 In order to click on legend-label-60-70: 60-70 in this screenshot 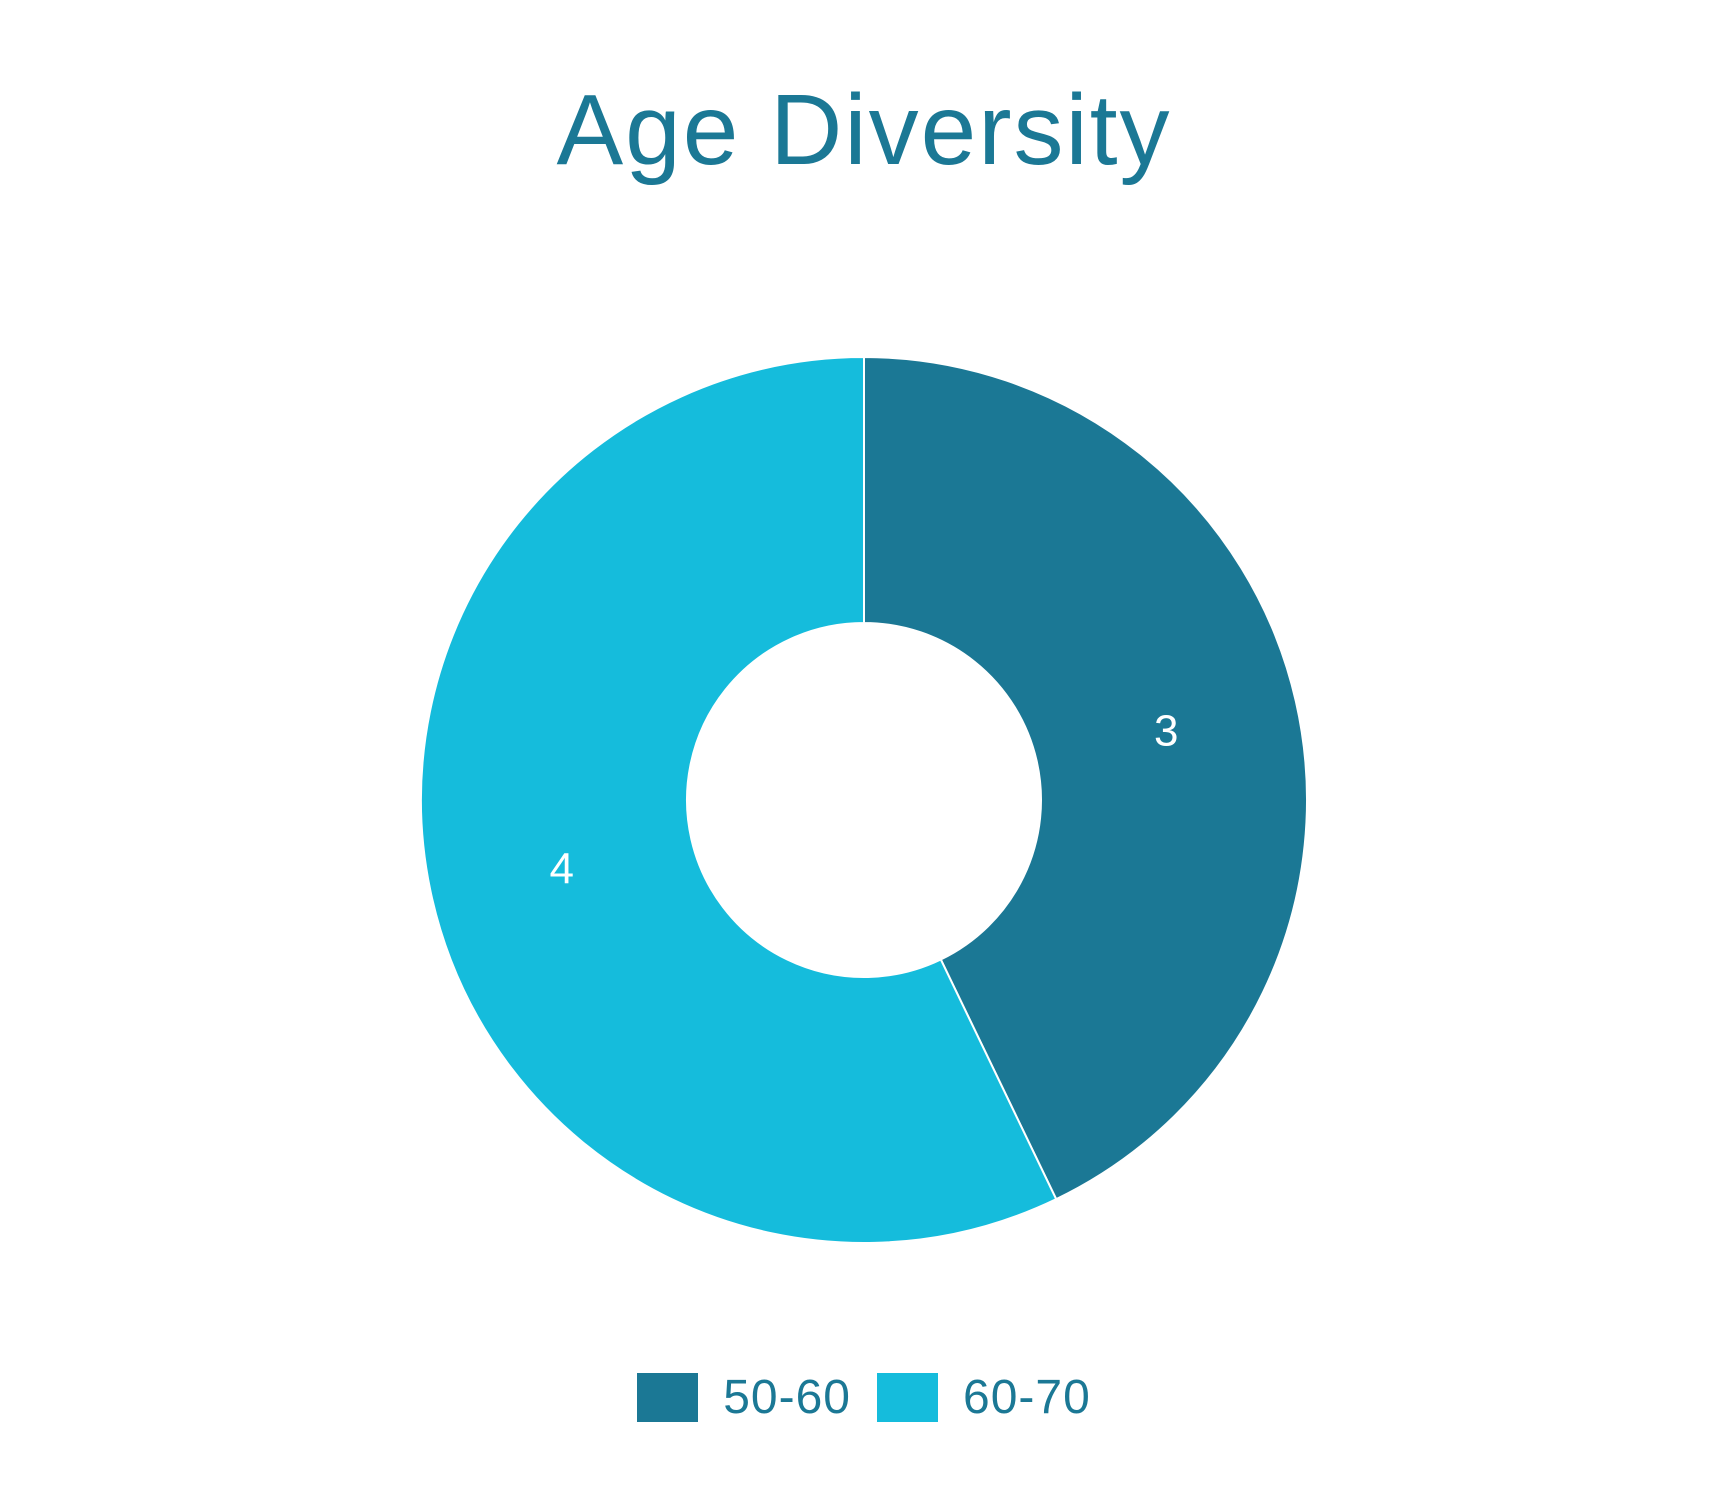, I will do `click(1027, 1397)`.